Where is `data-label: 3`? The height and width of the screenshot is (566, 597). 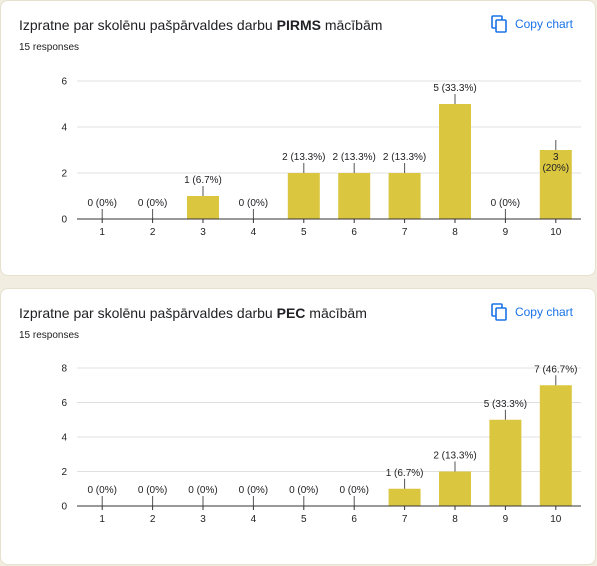 data-label: 3 is located at coordinates (556, 157).